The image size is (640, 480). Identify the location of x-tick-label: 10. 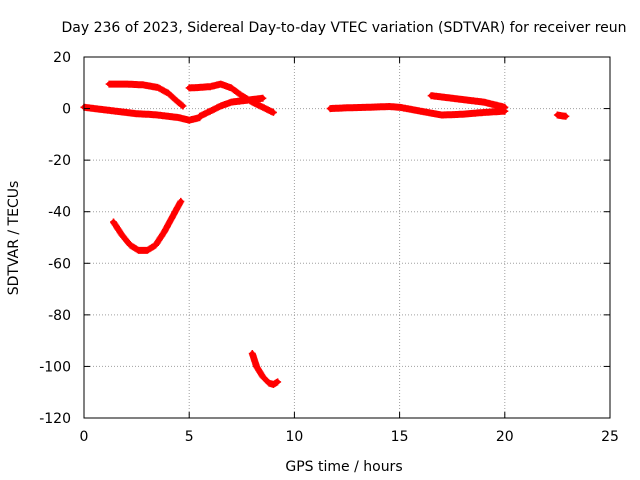
(294, 437).